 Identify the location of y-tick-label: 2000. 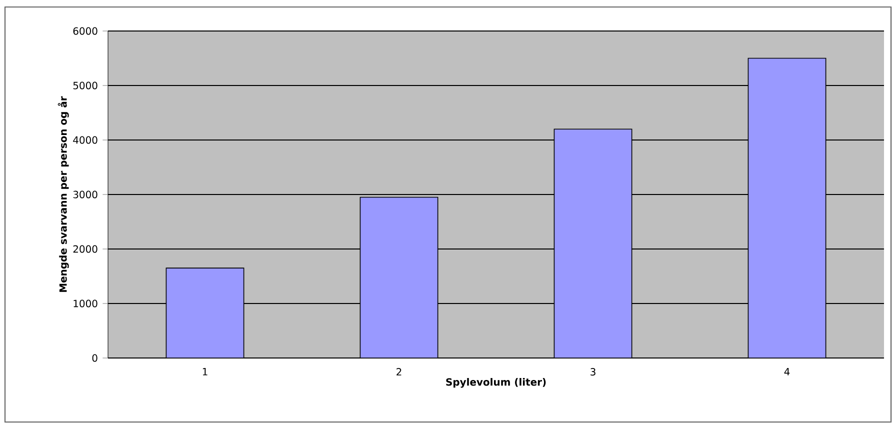
(85, 249).